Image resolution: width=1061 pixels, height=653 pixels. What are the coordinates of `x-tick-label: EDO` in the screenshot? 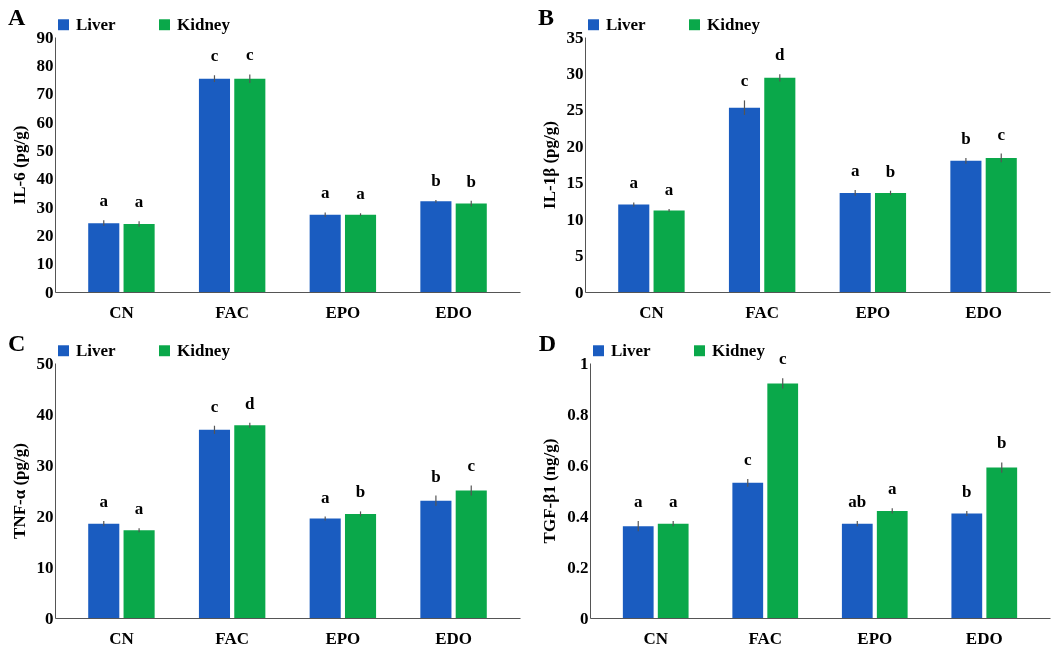 It's located at (453, 638).